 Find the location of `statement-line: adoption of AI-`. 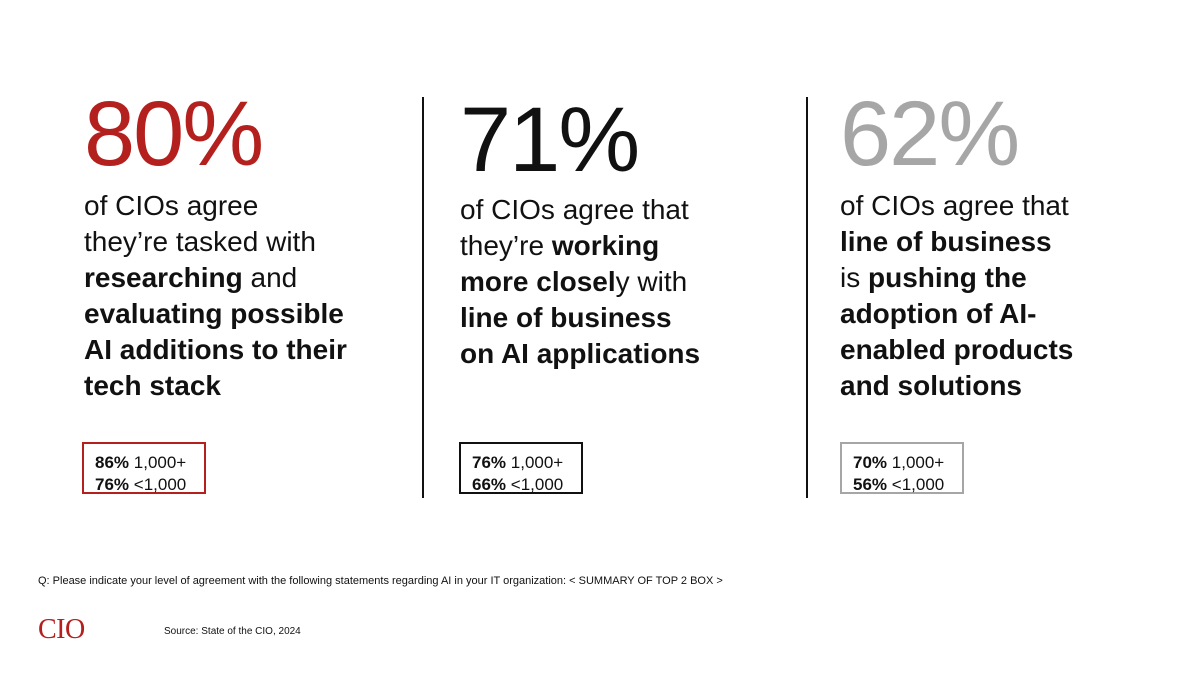

statement-line: adoption of AI- is located at coordinates (938, 313).